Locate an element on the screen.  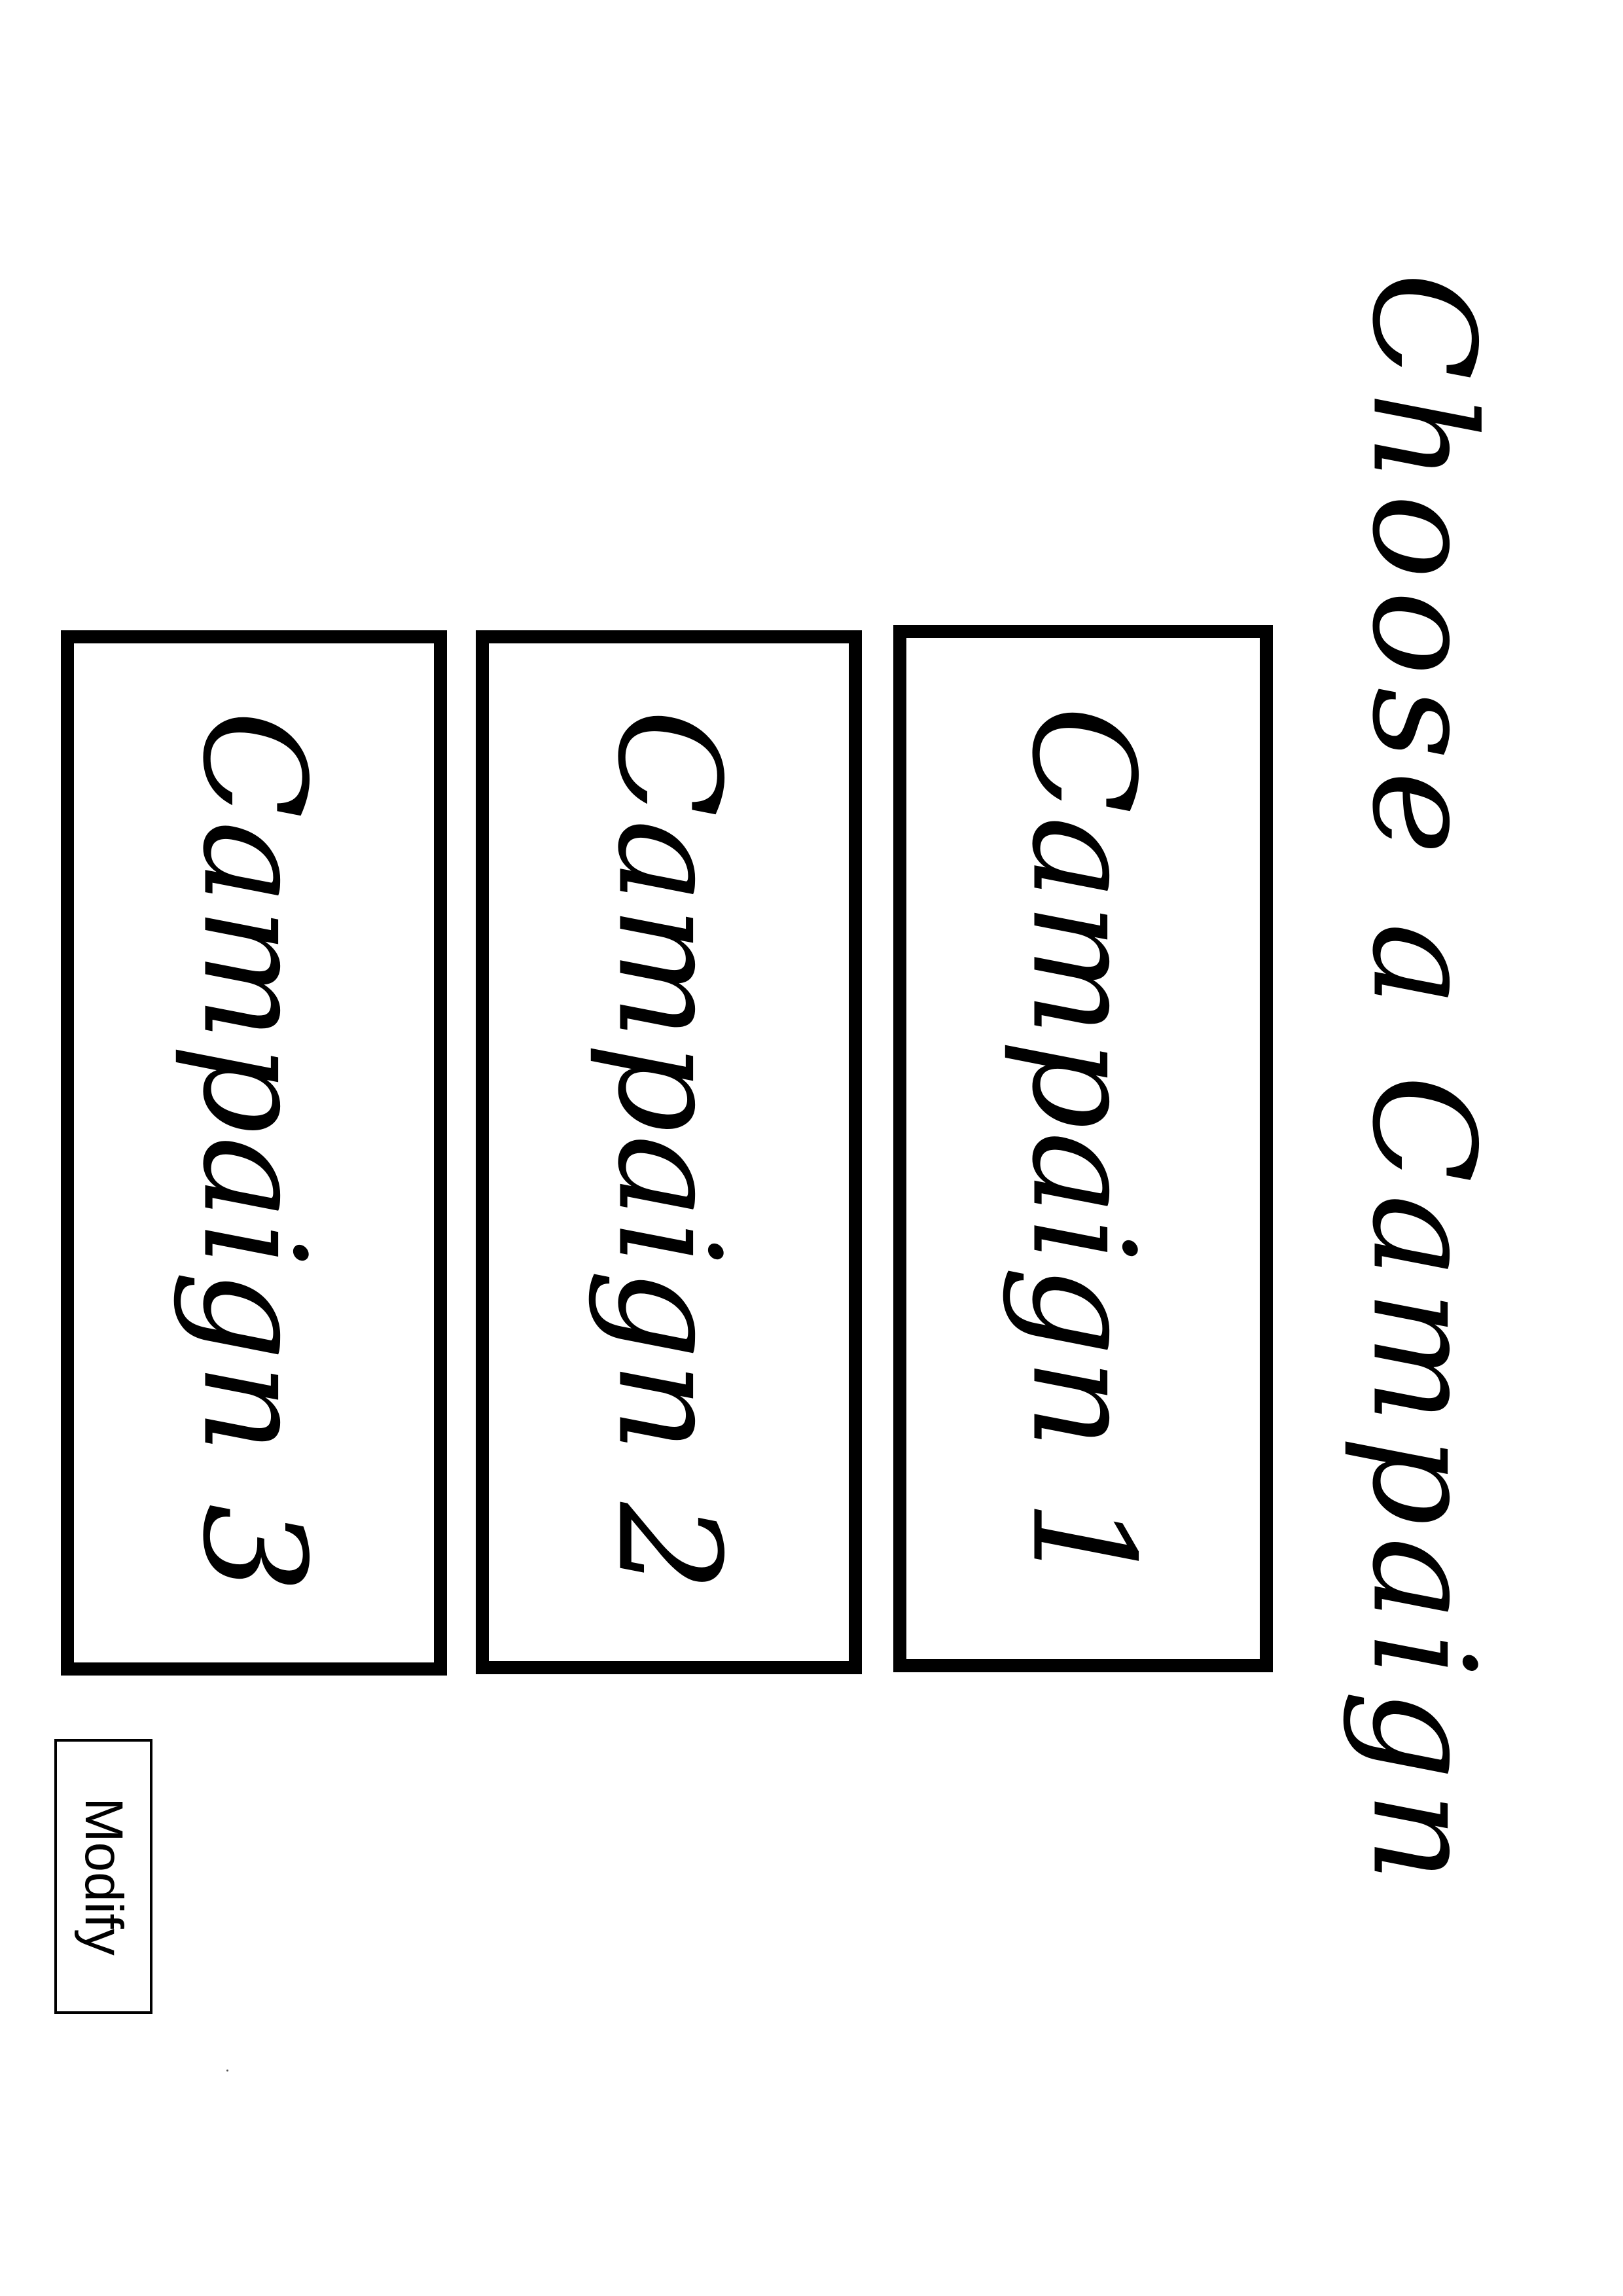
modify-button-label: Modify is located at coordinates (104, 1876).